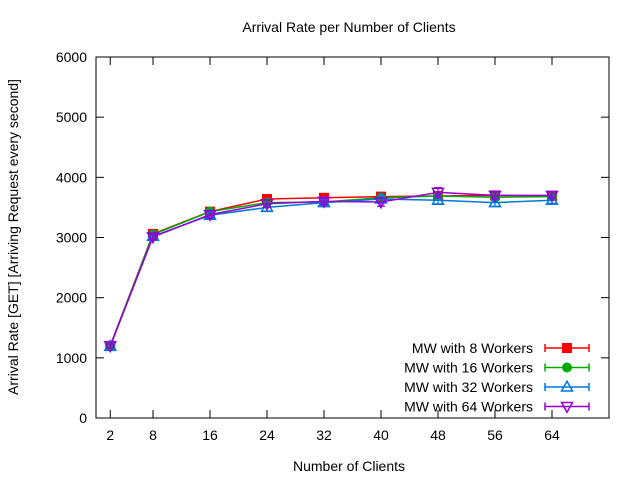 The image size is (640, 480). What do you see at coordinates (468, 407) in the screenshot?
I see `legend-label: MW with 64 Workers` at bounding box center [468, 407].